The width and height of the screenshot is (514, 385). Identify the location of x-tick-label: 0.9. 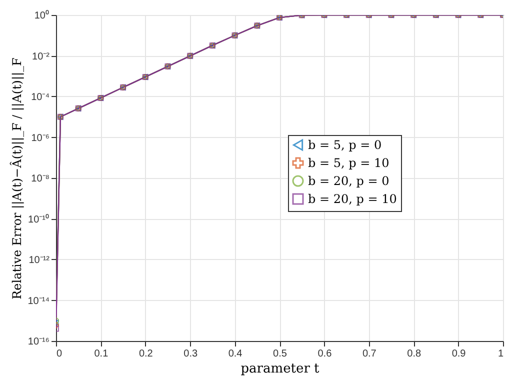
(459, 354).